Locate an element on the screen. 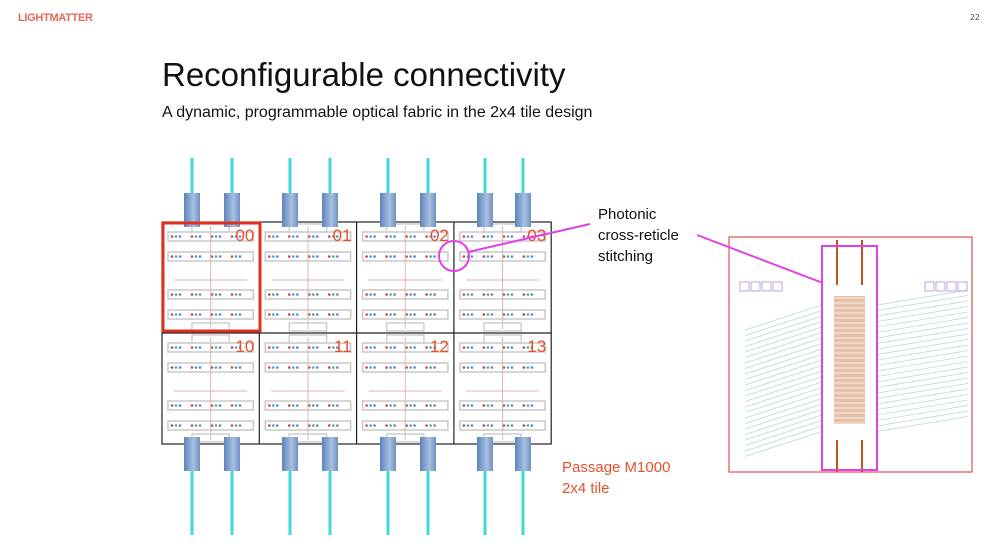  tile-label: 12 is located at coordinates (439, 346).